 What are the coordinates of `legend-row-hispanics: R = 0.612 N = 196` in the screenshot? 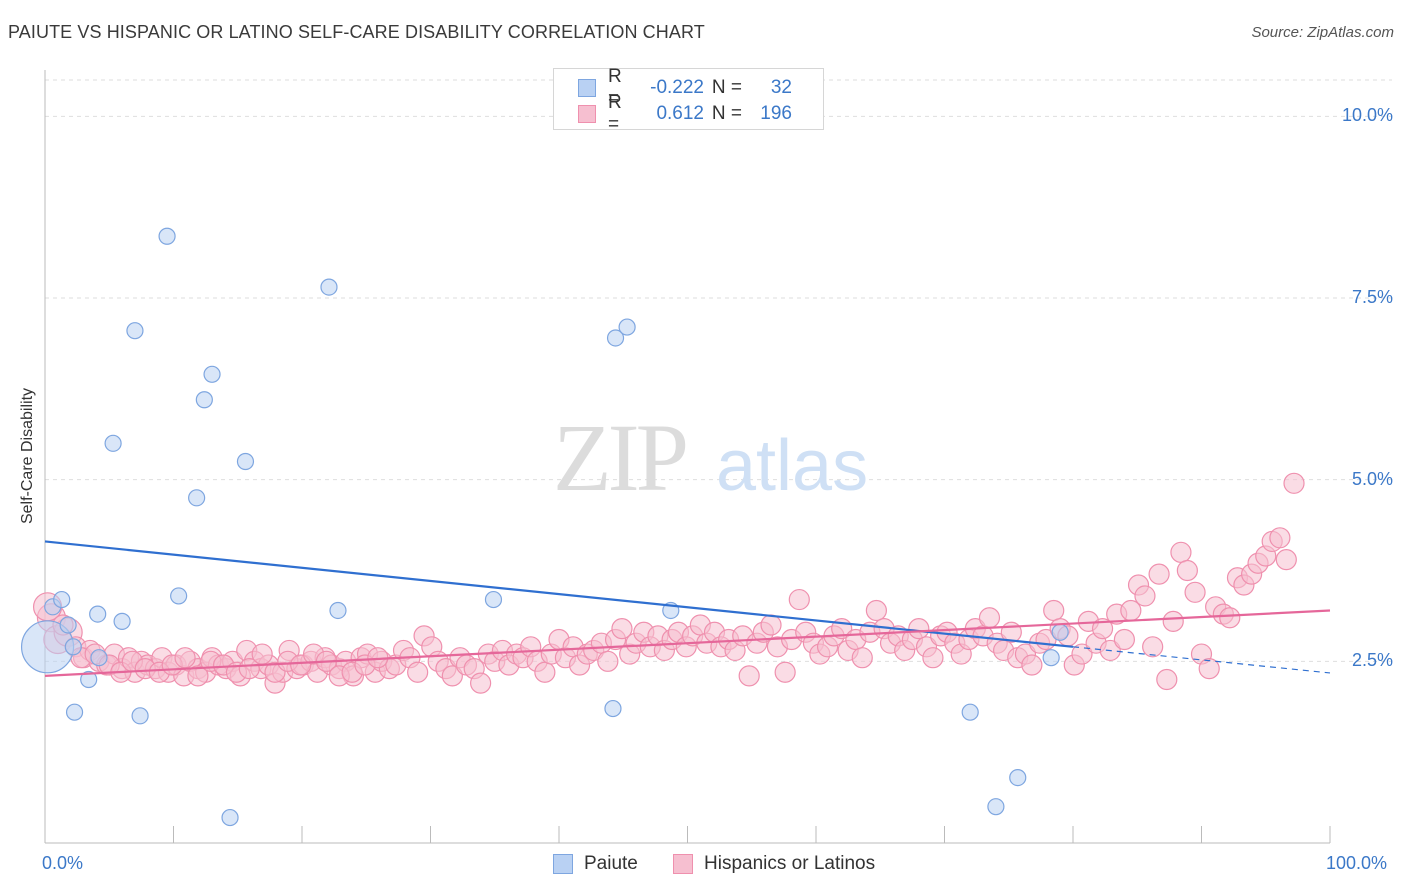 It's located at (685, 113).